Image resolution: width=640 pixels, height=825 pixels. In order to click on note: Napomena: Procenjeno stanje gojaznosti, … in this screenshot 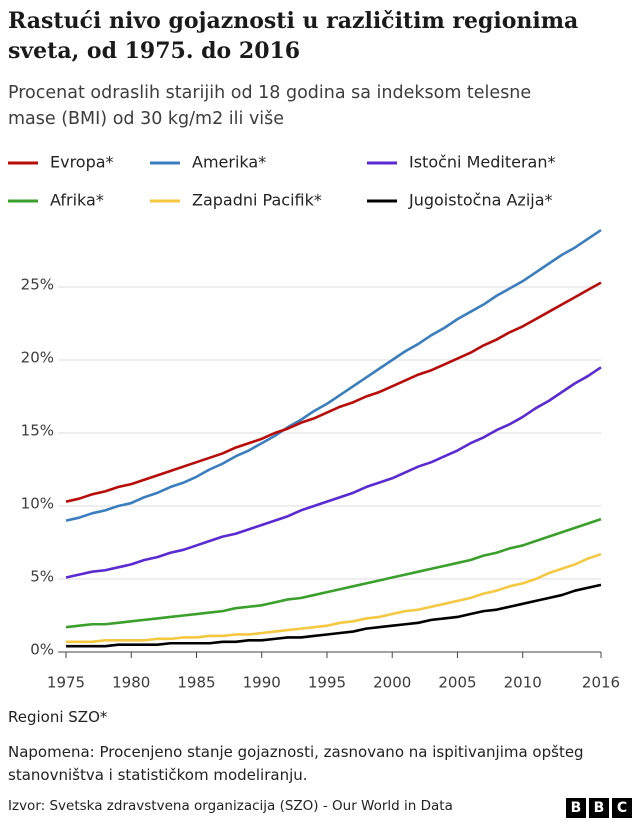, I will do `click(296, 763)`.